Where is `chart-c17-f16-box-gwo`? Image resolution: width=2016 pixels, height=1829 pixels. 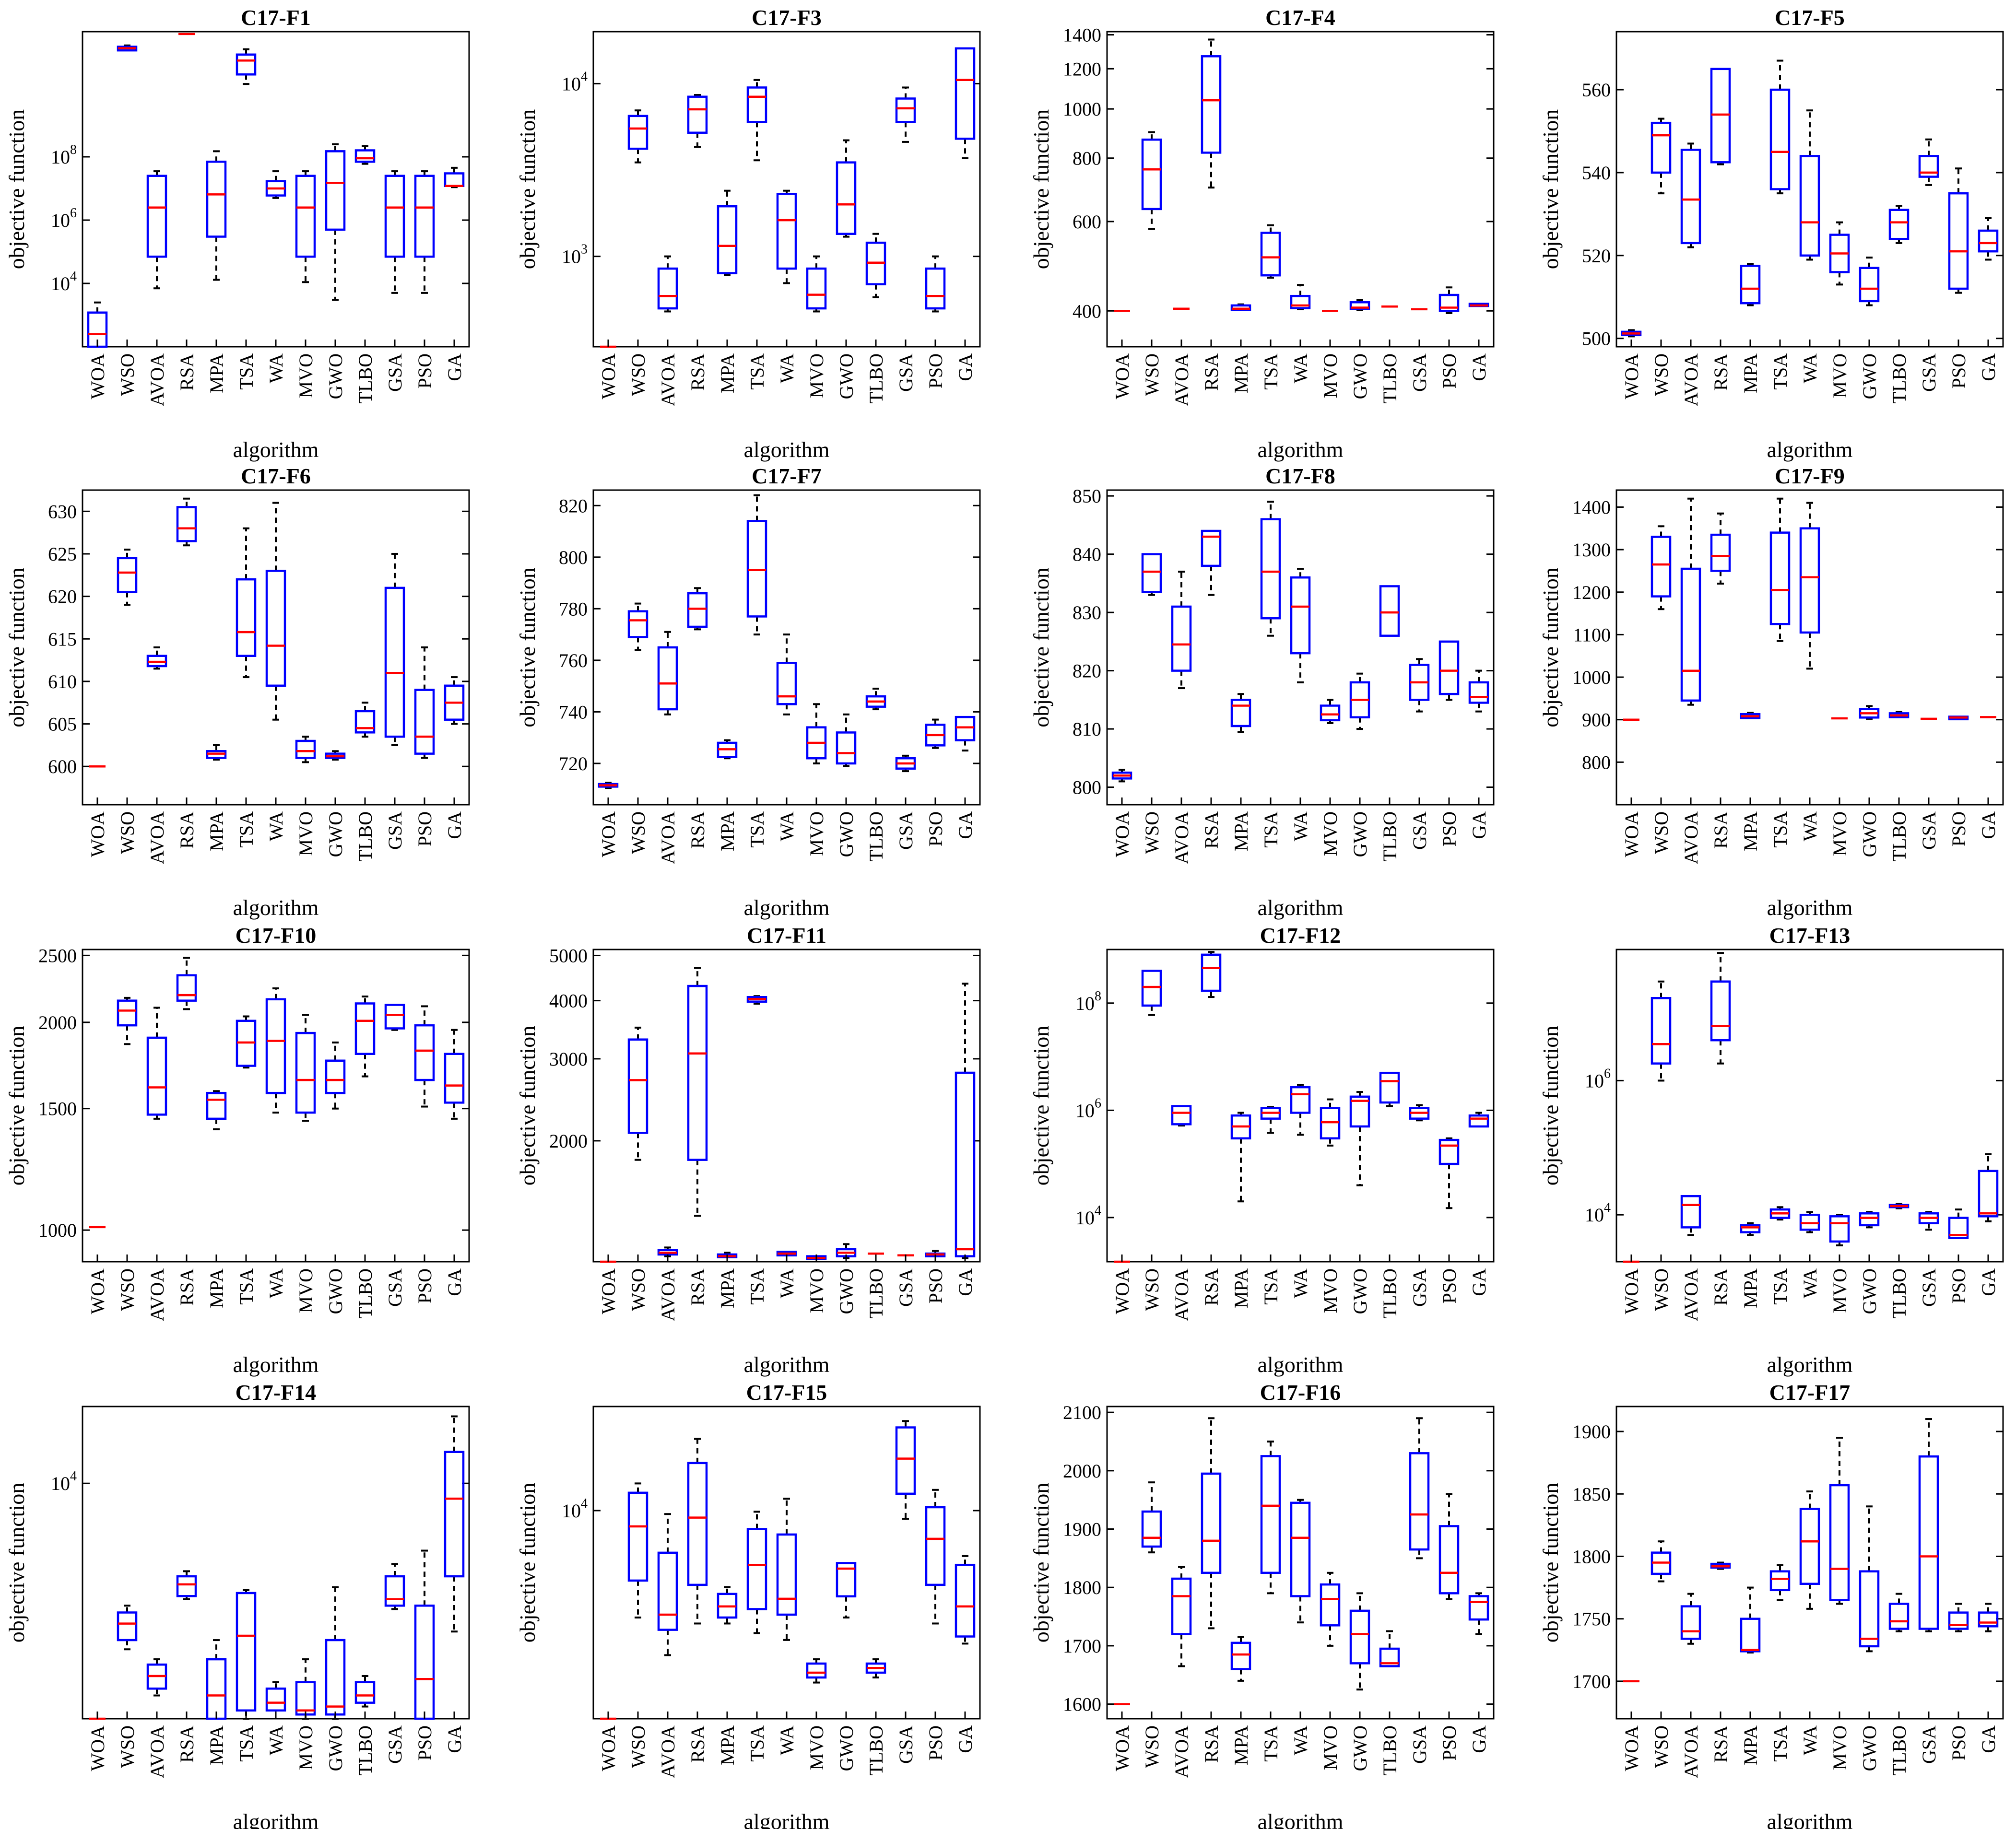
chart-c17-f16-box-gwo is located at coordinates (1359, 1641).